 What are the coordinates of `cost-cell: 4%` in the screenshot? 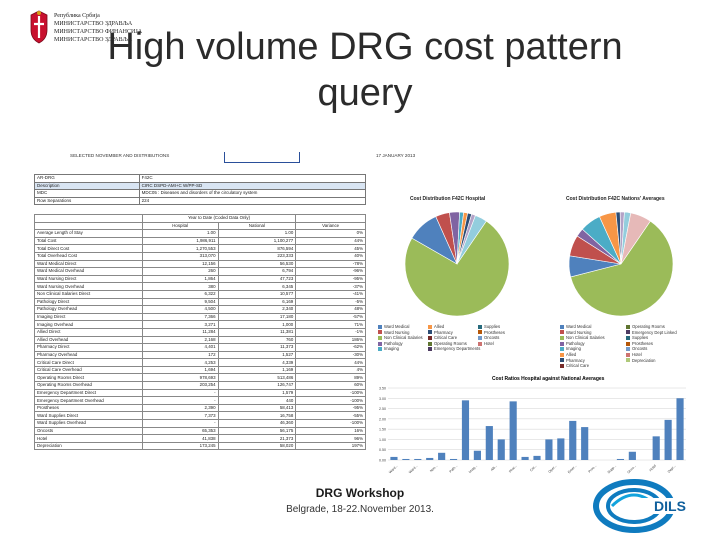 It's located at (330, 370).